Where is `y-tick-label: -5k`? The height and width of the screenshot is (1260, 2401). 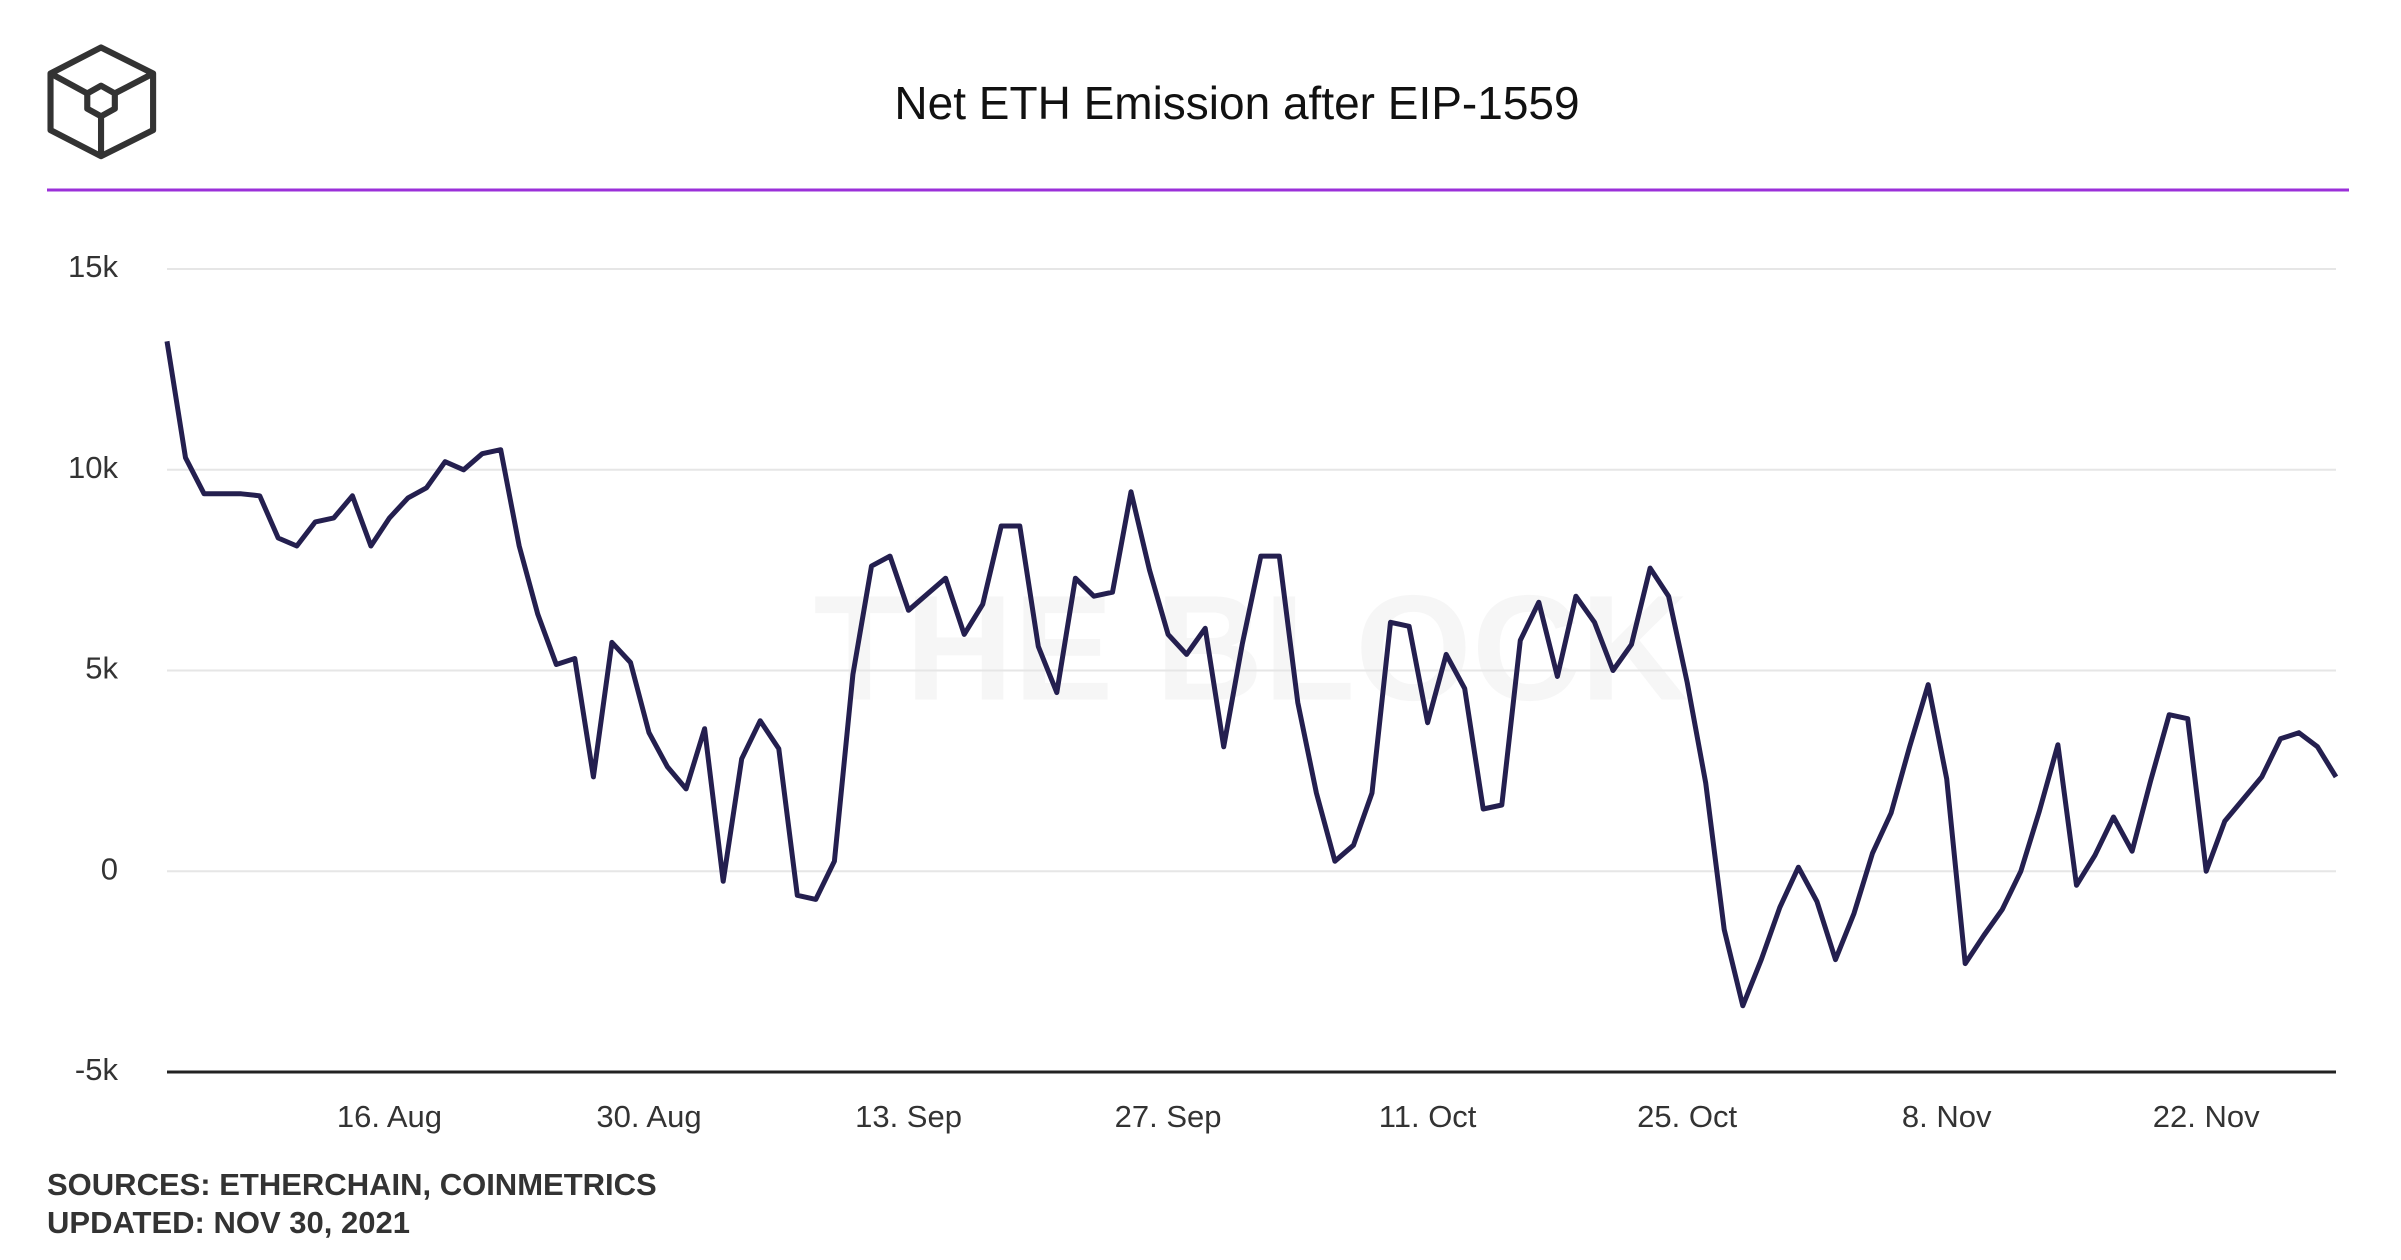 y-tick-label: -5k is located at coordinates (97, 1069).